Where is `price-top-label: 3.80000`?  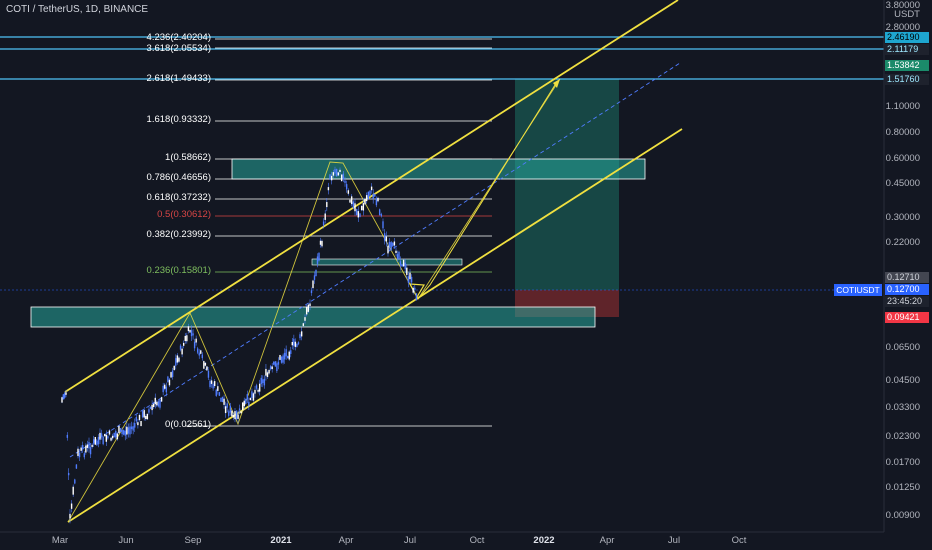
price-top-label: 3.80000 is located at coordinates (902, 5).